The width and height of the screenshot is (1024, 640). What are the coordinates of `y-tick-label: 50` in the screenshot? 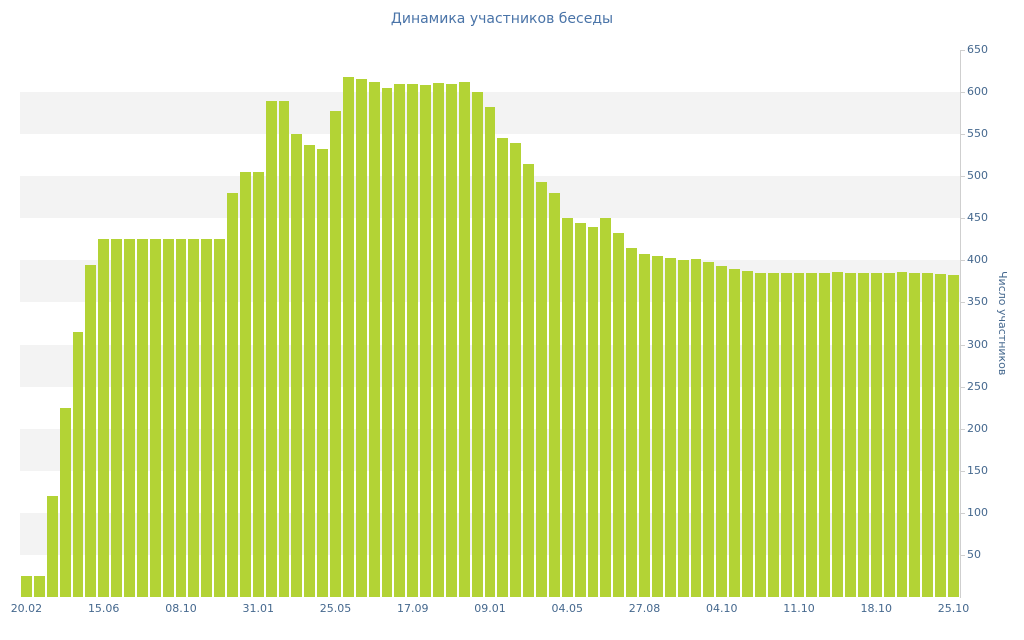 It's located at (974, 554).